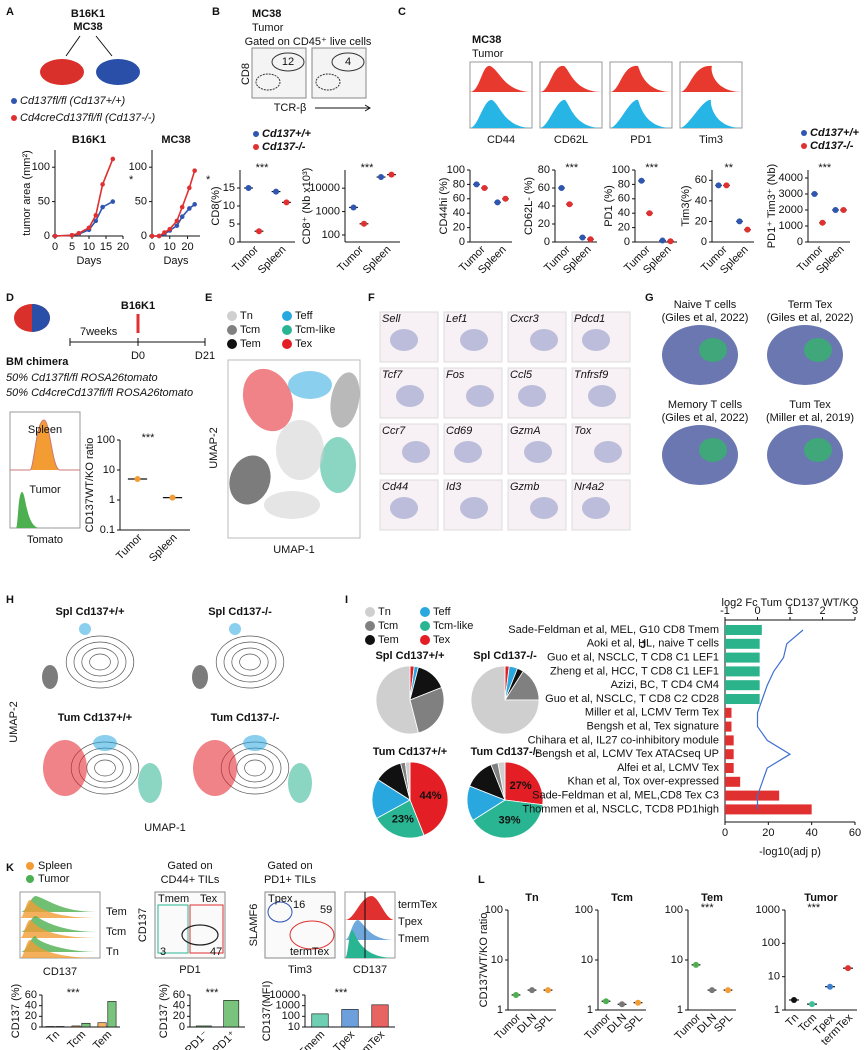  What do you see at coordinates (791, 178) in the screenshot?
I see `y-tick-label: 4000` at bounding box center [791, 178].